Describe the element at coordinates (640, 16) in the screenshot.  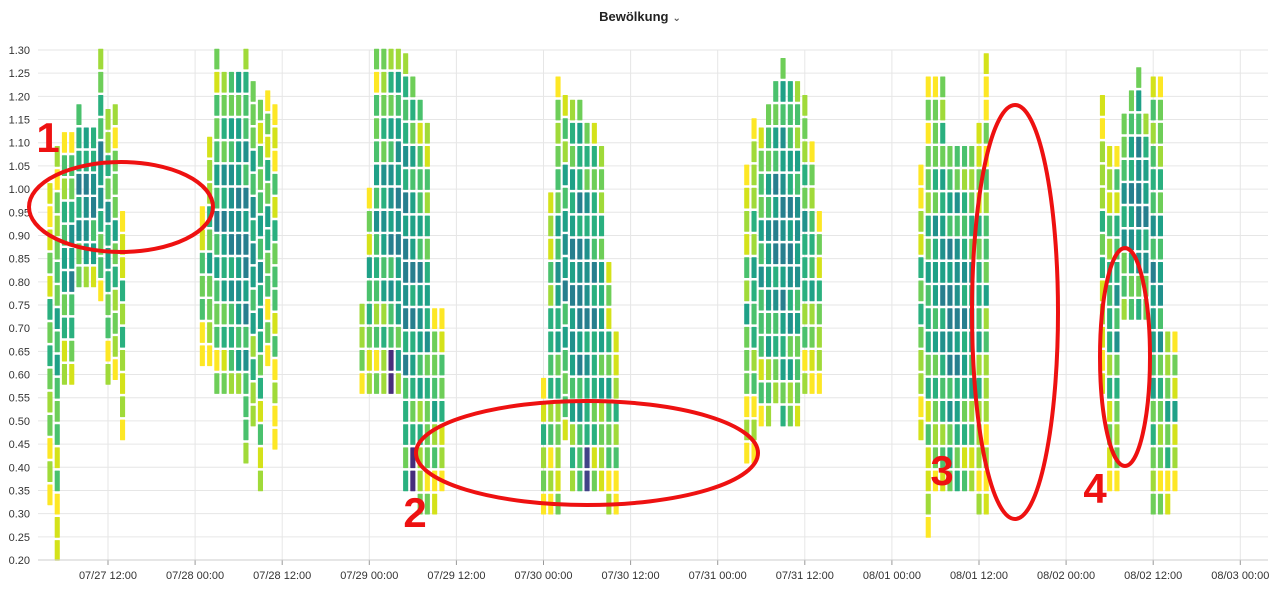
I see `chart-title-dropdown: Bewölkung ⌄` at that location.